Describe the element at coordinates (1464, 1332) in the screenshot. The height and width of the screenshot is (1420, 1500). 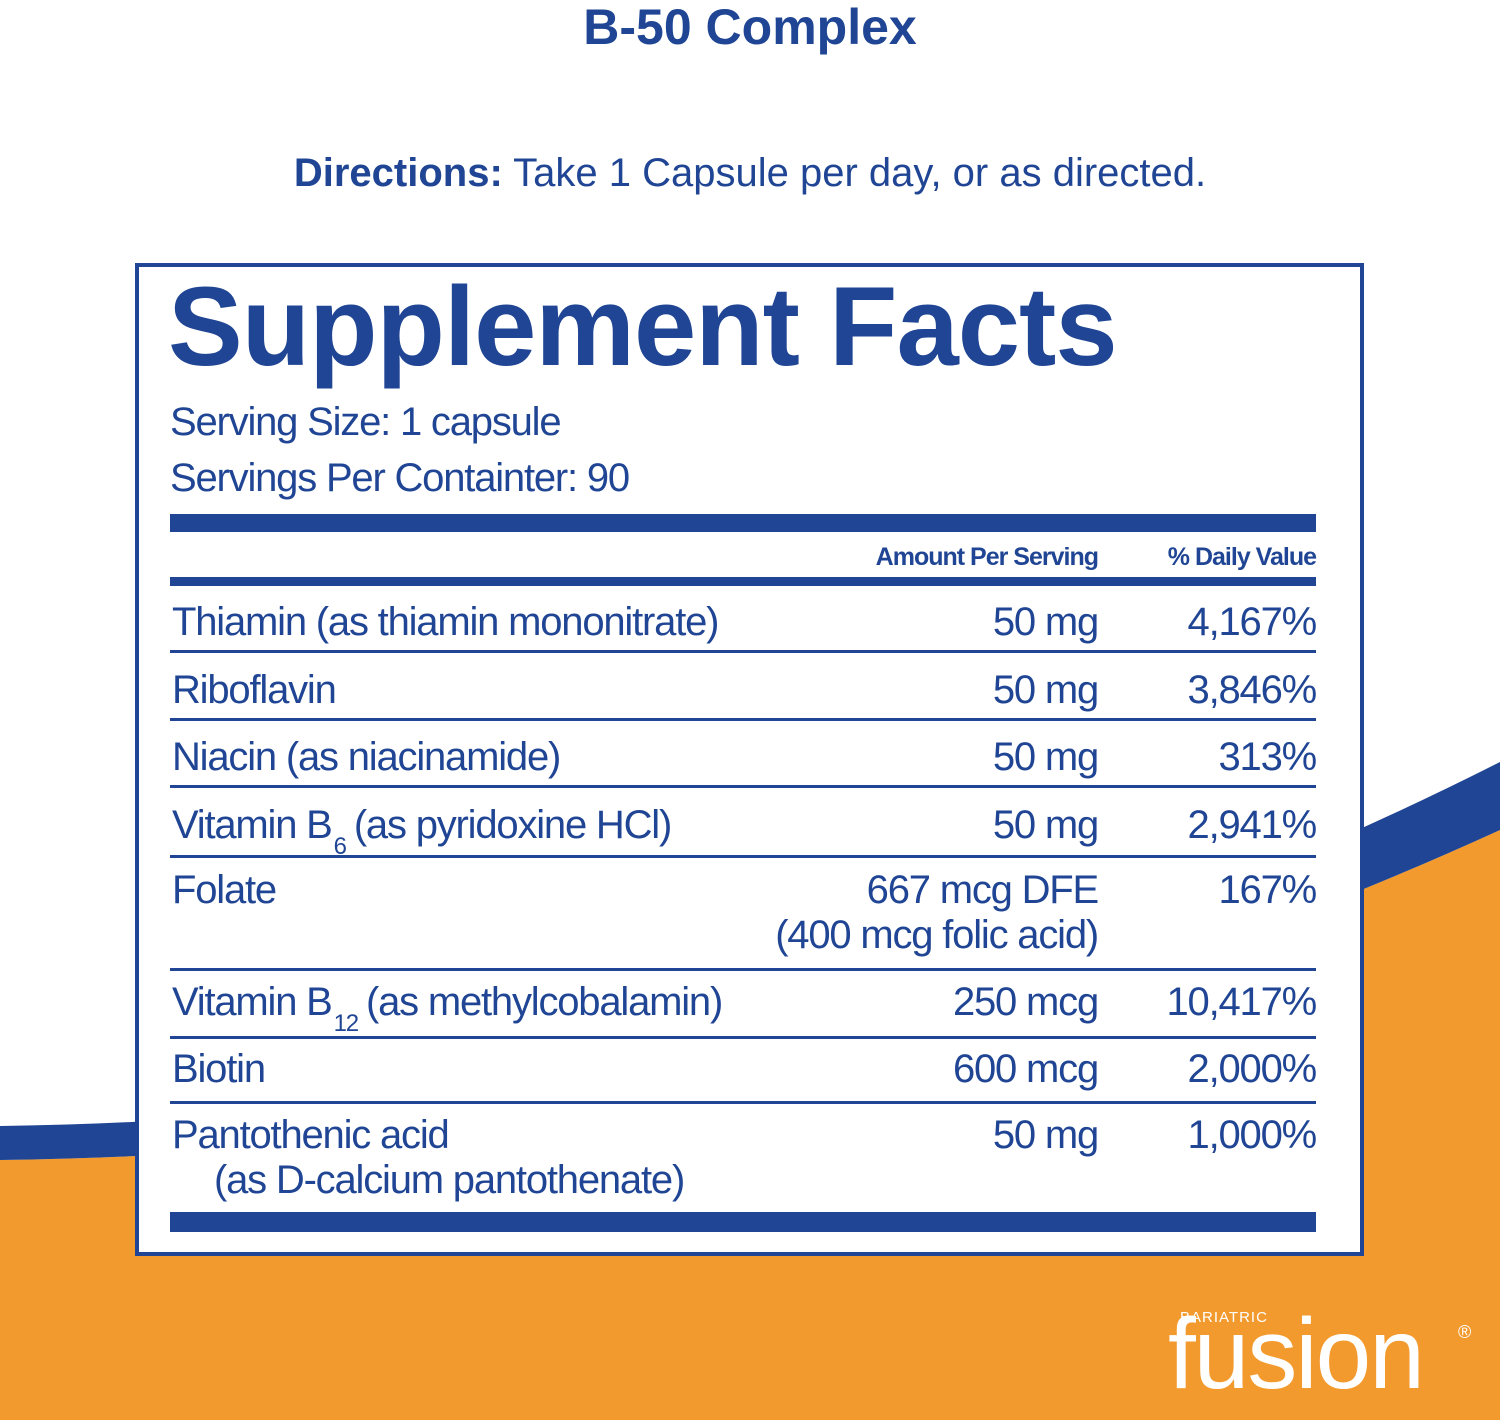
I see `logo-mark: ®` at that location.